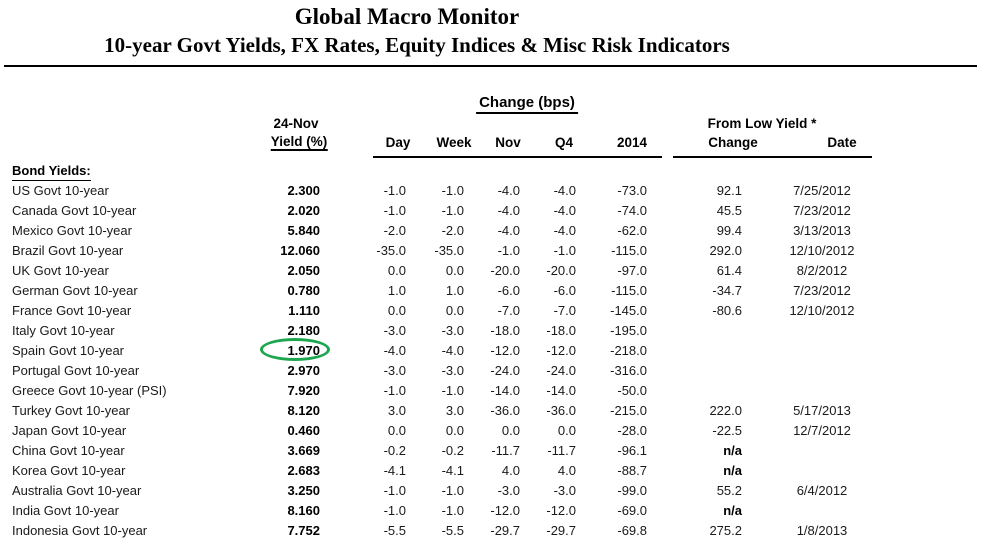 The image size is (981, 541). I want to click on cell-country: Korea Govt 10-year, so click(69, 470).